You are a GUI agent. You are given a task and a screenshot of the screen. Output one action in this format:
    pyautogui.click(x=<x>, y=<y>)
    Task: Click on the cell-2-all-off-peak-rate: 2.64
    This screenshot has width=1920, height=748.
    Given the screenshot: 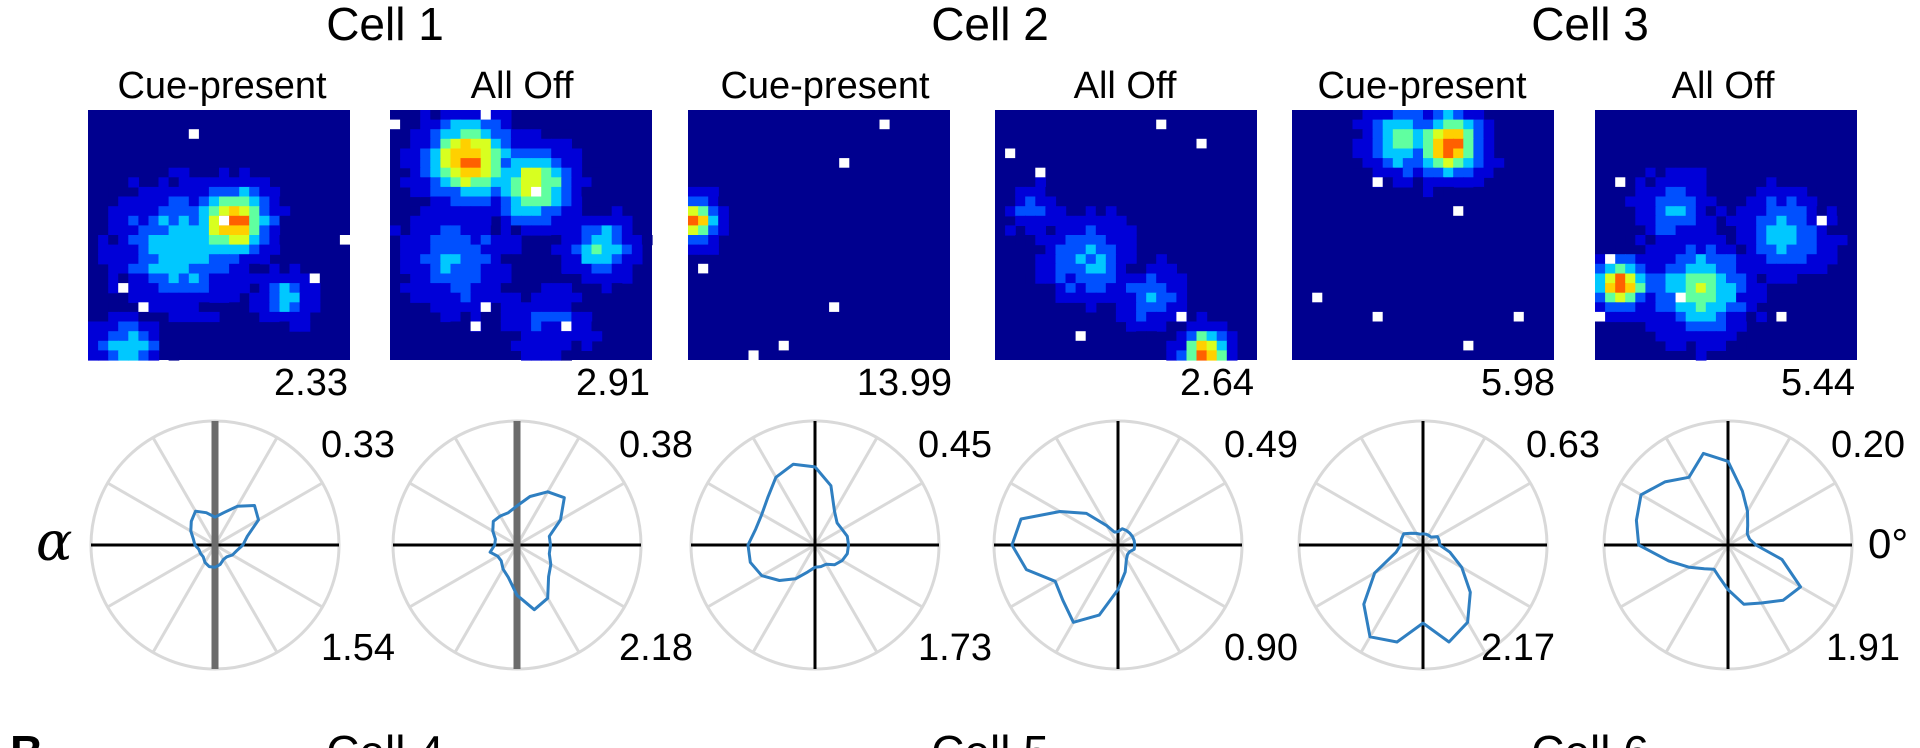 What is the action you would take?
    pyautogui.click(x=1217, y=383)
    